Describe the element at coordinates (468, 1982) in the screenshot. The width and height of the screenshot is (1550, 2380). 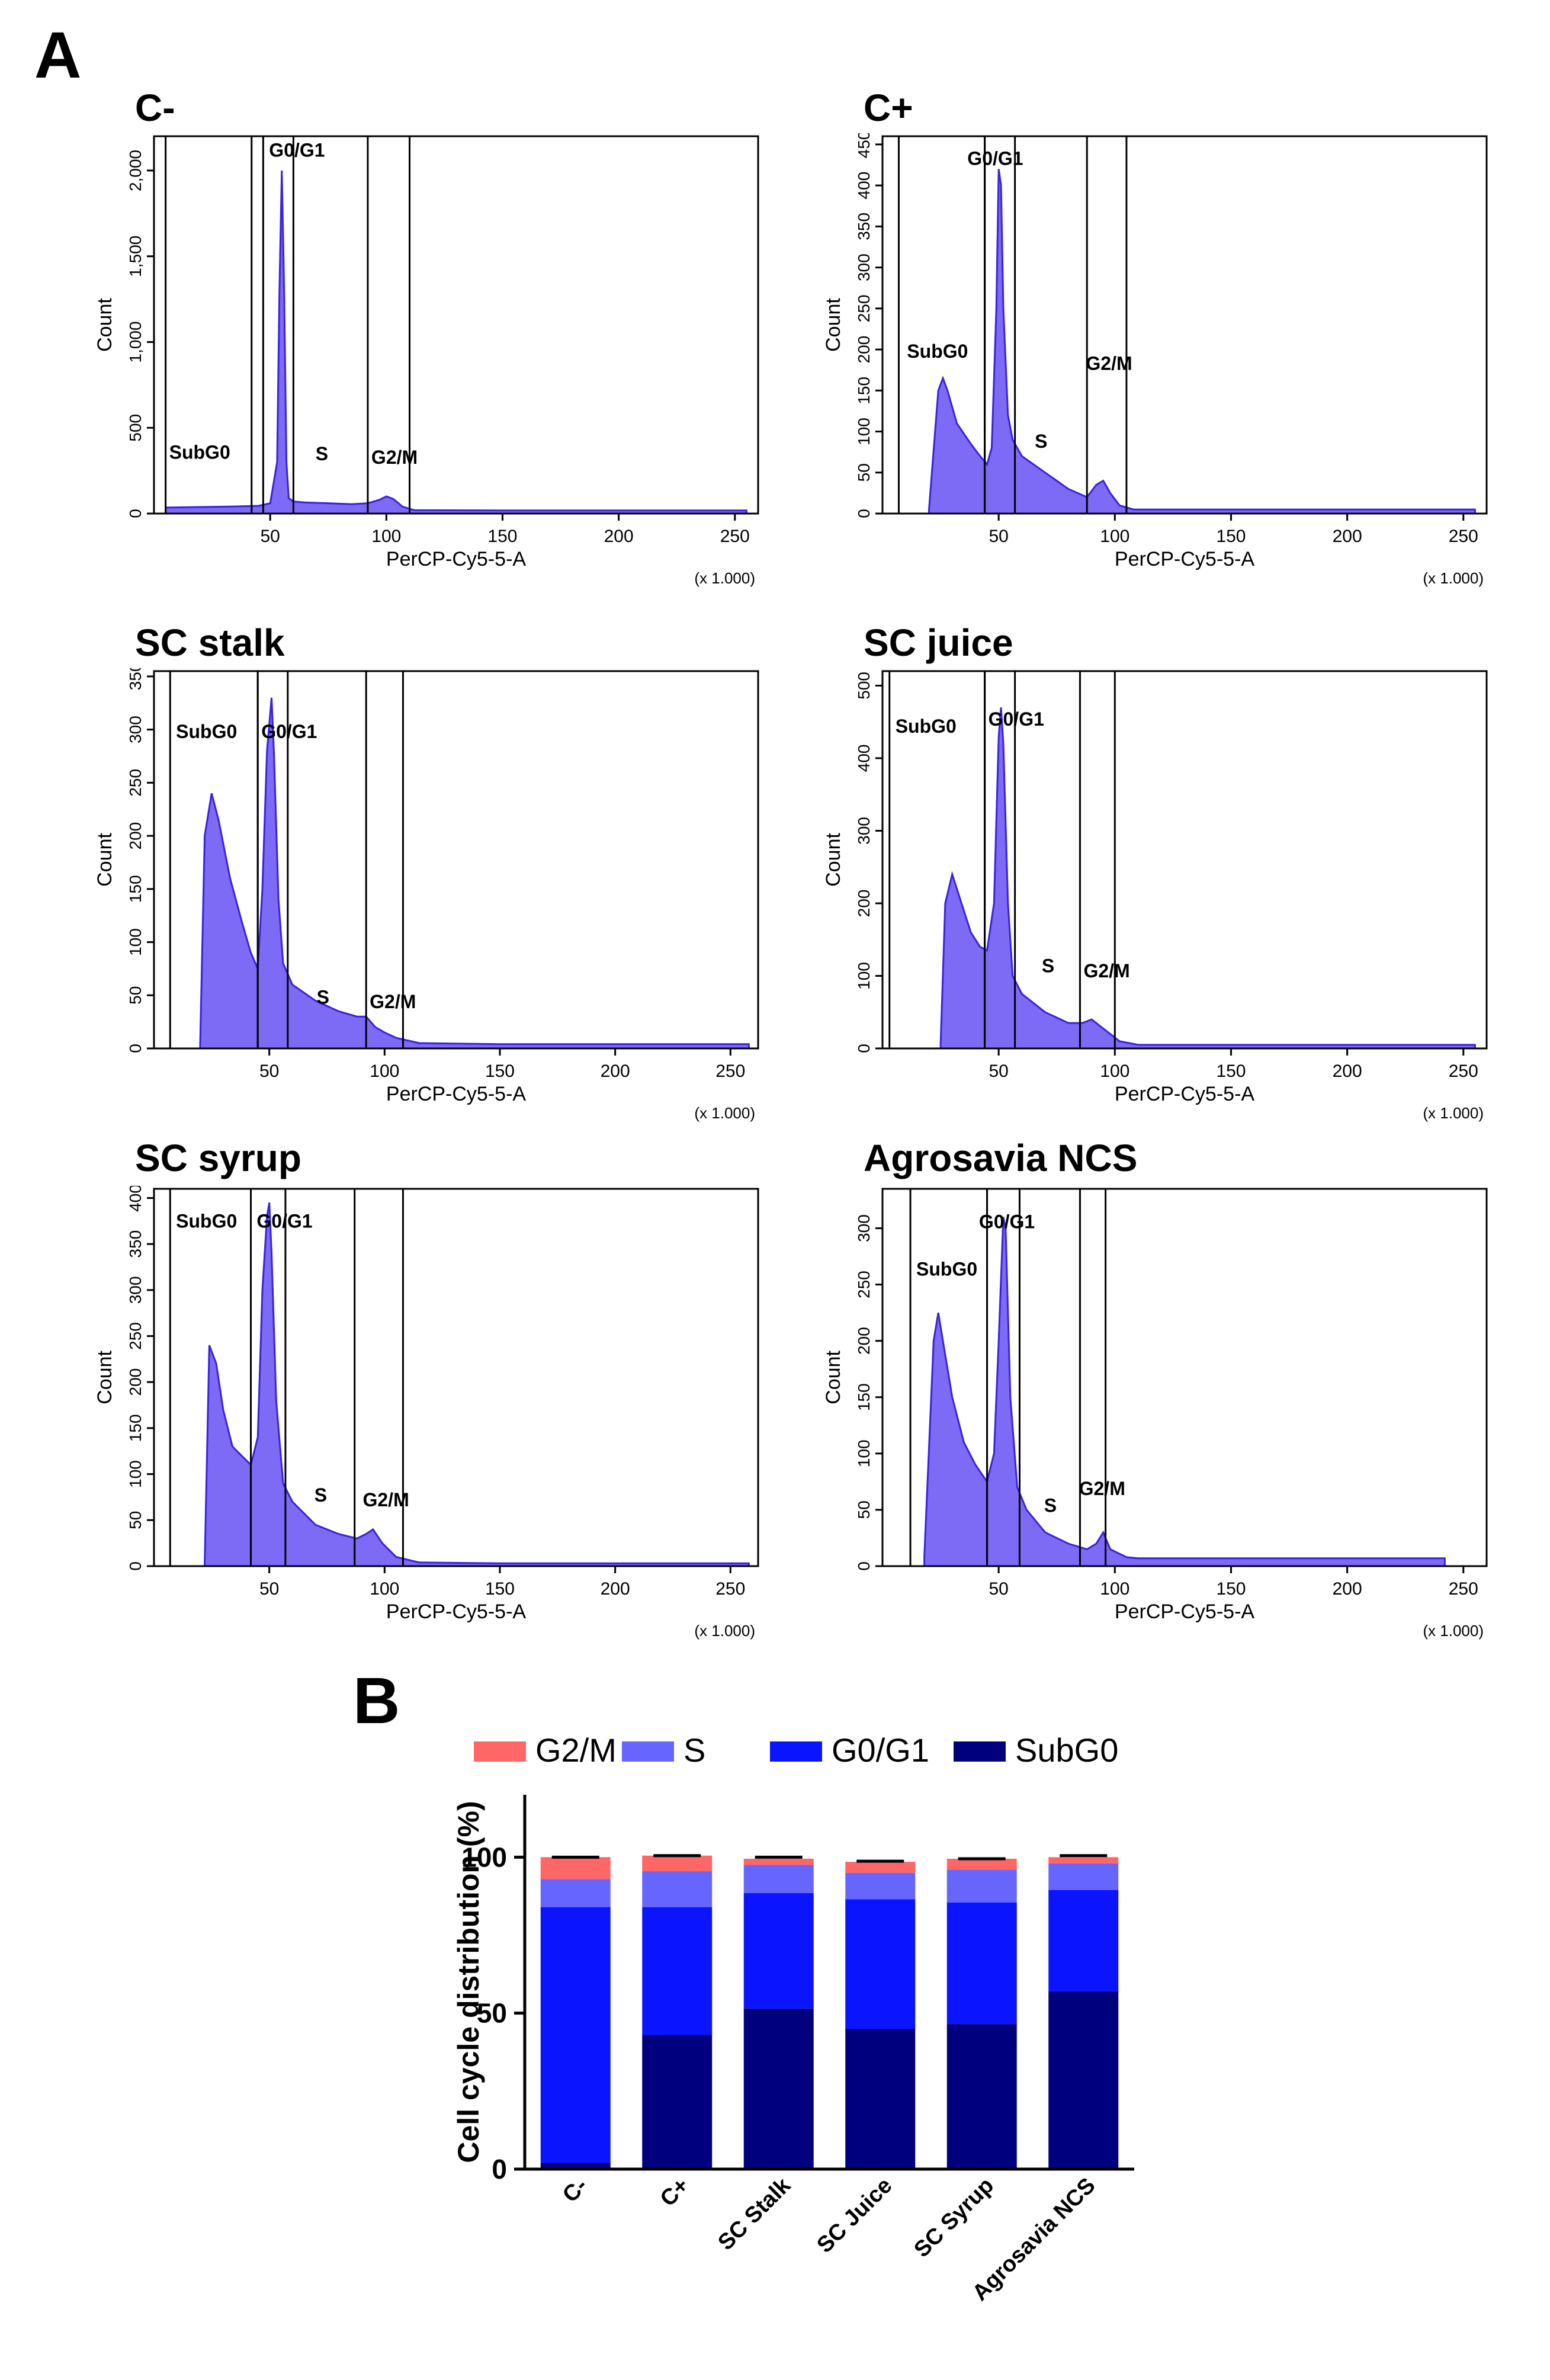
I see `y-axis-label: Cell cycle distribution (%)` at that location.